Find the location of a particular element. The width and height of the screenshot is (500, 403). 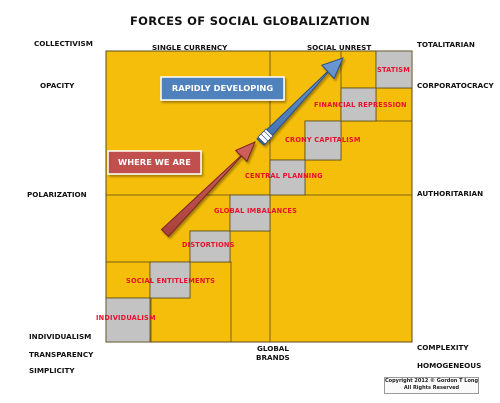

rapidly-developing-label: RAPIDLY DEVELOPING is located at coordinates (222, 88).